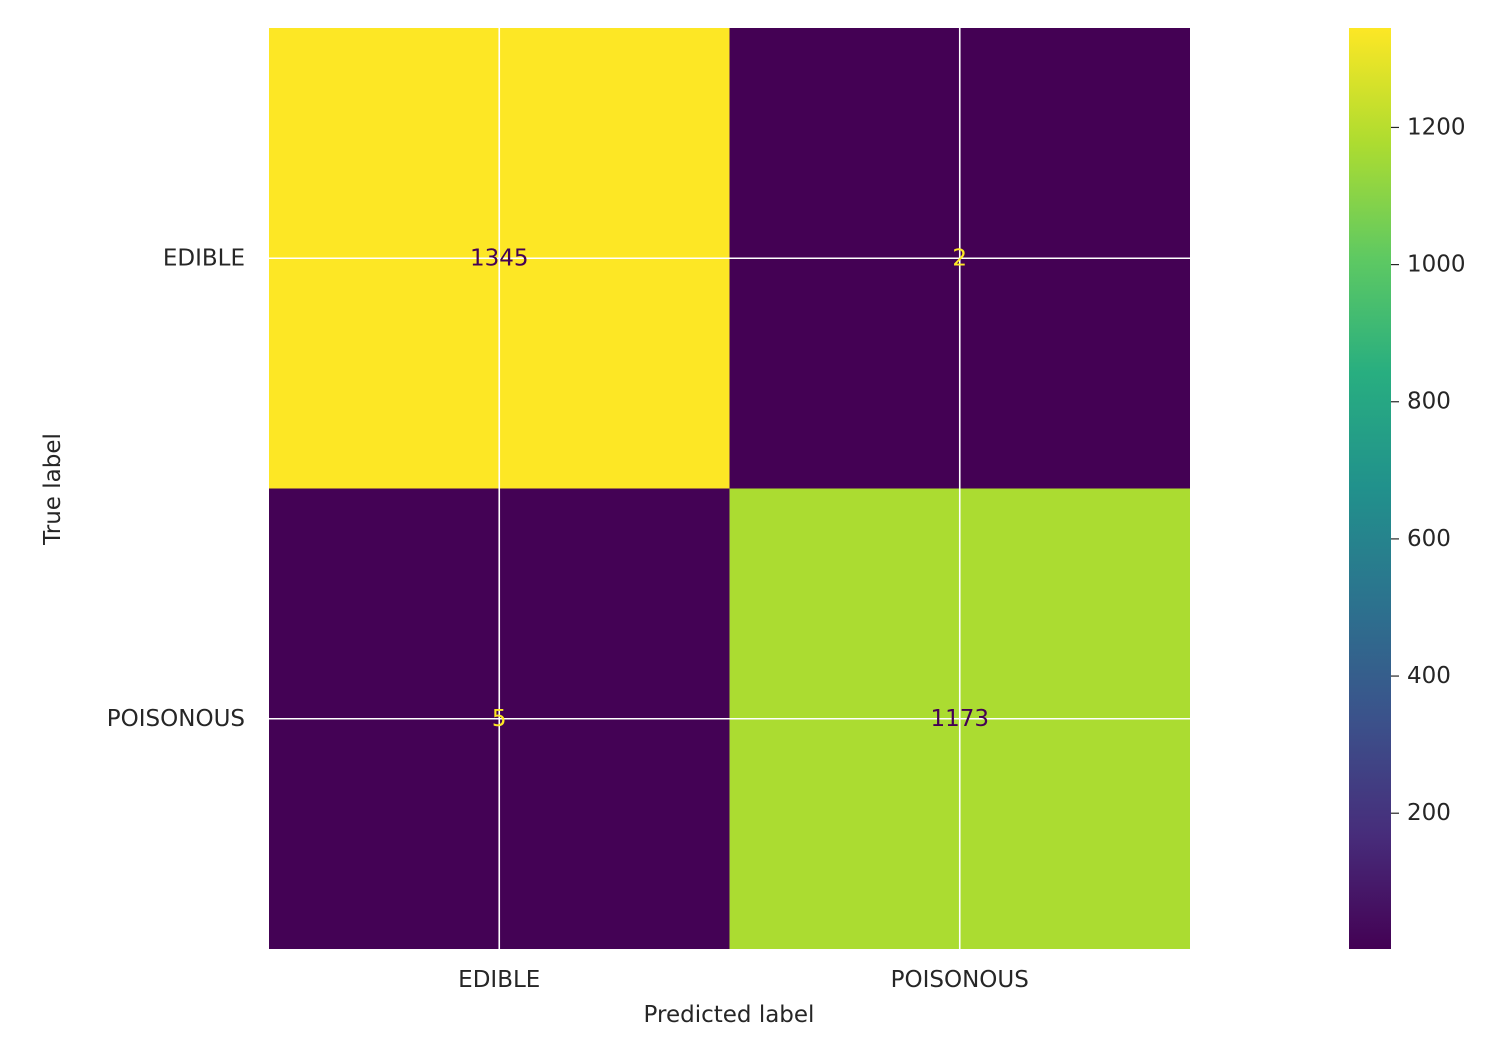 The image size is (1508, 1058). I want to click on x-tick-label: POISONOUS, so click(960, 980).